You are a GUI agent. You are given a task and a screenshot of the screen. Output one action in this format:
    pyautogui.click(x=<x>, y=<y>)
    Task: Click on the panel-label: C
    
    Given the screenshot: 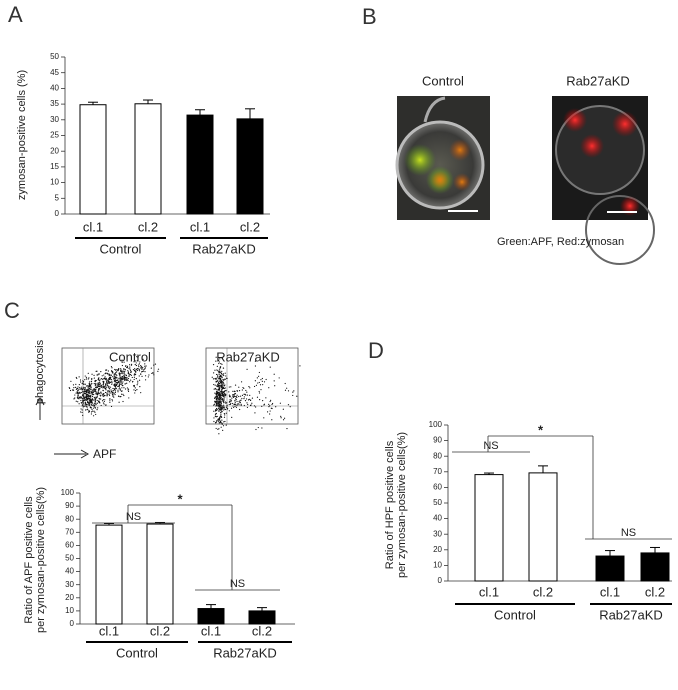 What is the action you would take?
    pyautogui.click(x=12, y=310)
    